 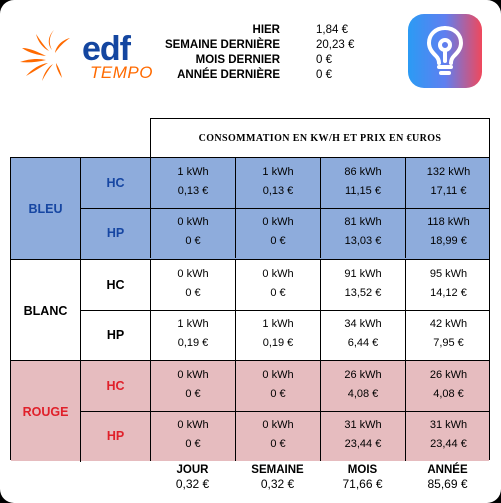 I want to click on edf-tempo-logo: edf TEMPO, so click(x=85, y=54).